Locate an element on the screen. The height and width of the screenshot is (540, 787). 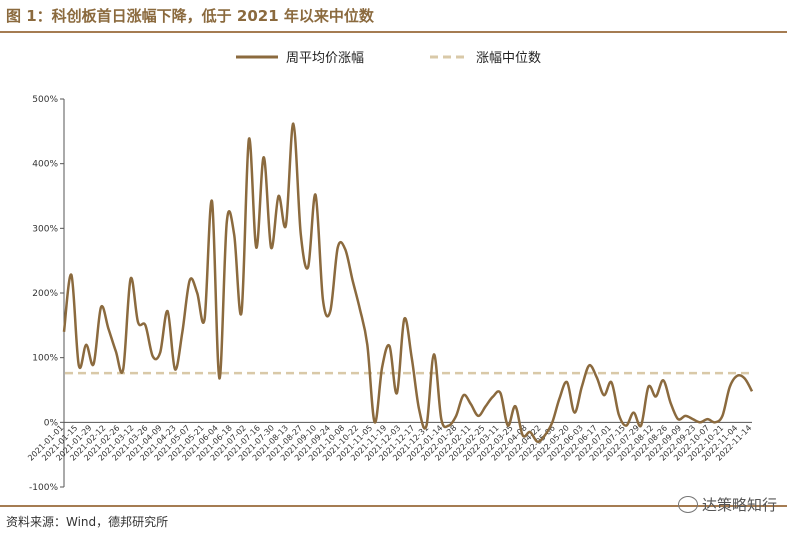
y-tick-label: 400% is located at coordinates (45, 165).